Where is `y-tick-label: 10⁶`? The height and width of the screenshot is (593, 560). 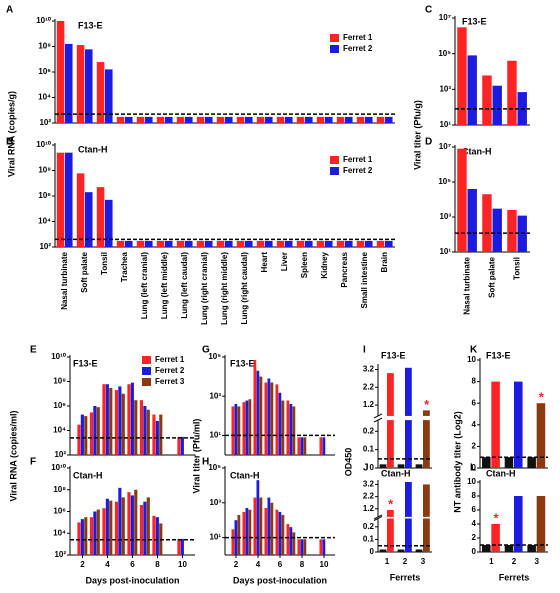 y-tick-label: 10⁶ is located at coordinates (59, 405).